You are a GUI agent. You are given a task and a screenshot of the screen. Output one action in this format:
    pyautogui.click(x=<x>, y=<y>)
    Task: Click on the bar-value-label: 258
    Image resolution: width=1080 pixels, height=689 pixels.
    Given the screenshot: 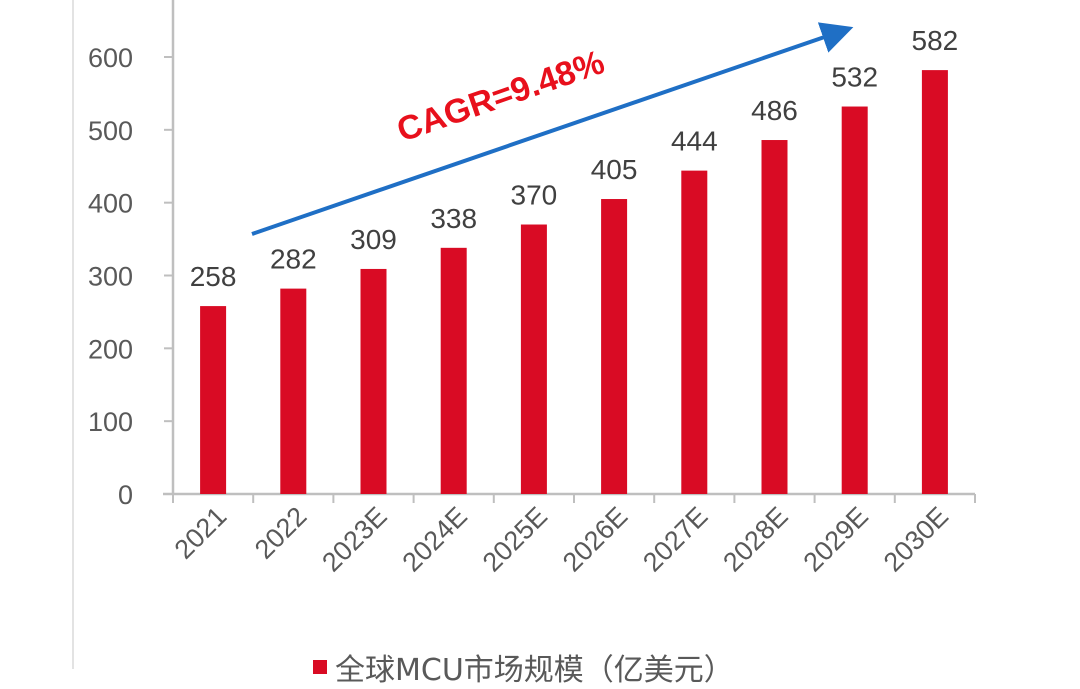 What is the action you would take?
    pyautogui.click(x=213, y=276)
    